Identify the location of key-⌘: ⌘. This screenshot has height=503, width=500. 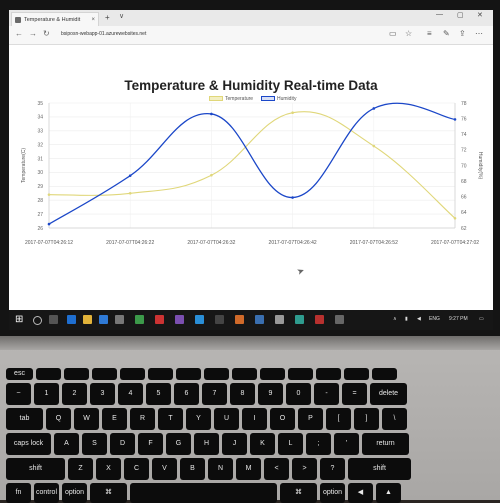
(298, 493).